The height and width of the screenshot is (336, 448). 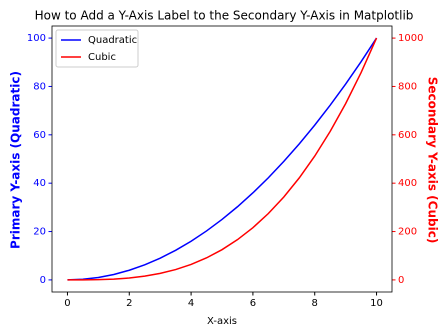 I want to click on legend-label: Quadratic, so click(x=112, y=40).